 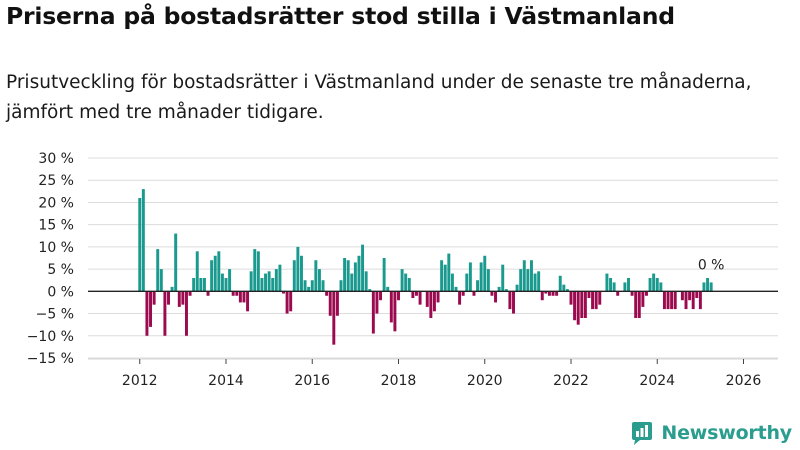 What do you see at coordinates (399, 381) in the screenshot?
I see `x-tick-label: 2018` at bounding box center [399, 381].